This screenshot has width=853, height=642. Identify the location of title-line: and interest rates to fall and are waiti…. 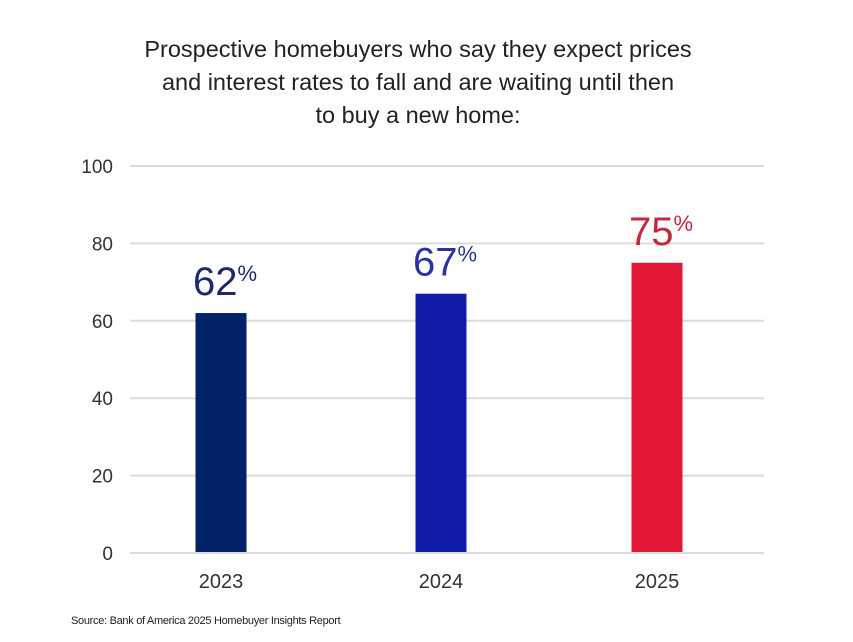
(418, 82).